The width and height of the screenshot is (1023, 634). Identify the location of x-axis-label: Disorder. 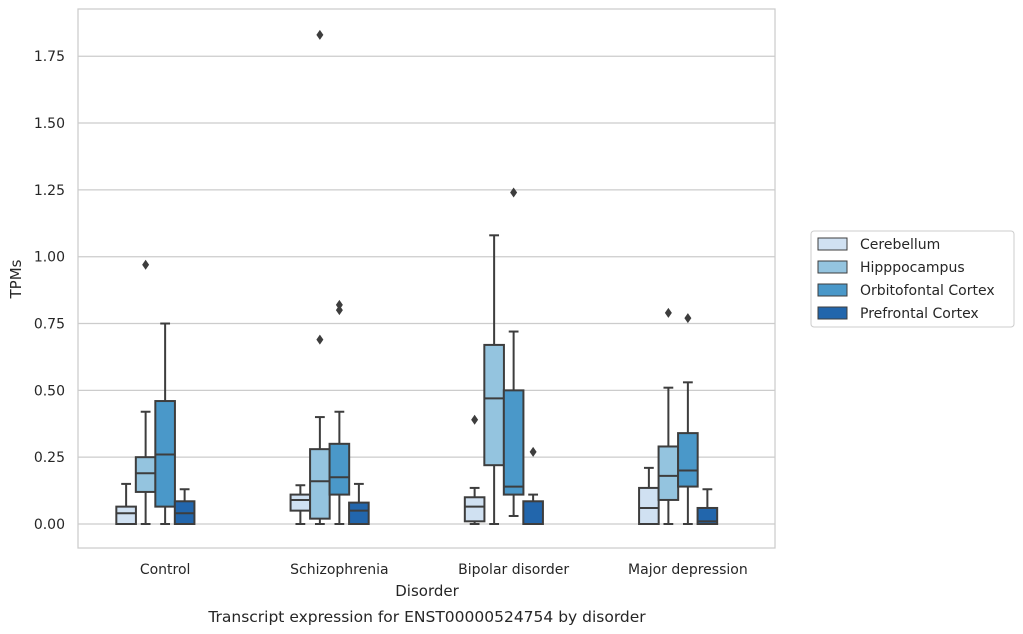
(427, 591).